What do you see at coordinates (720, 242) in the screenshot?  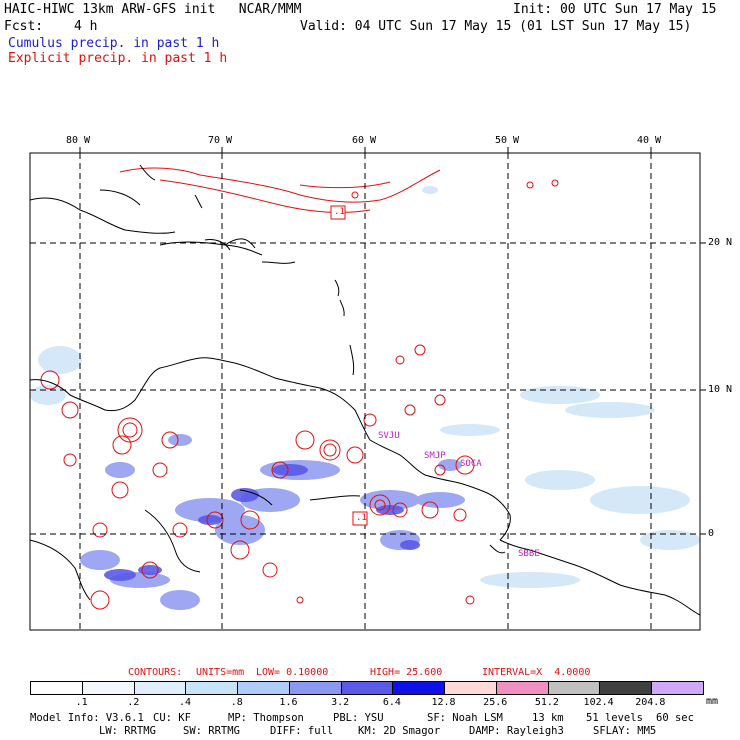 I see `lat-label-20n: 20 N` at bounding box center [720, 242].